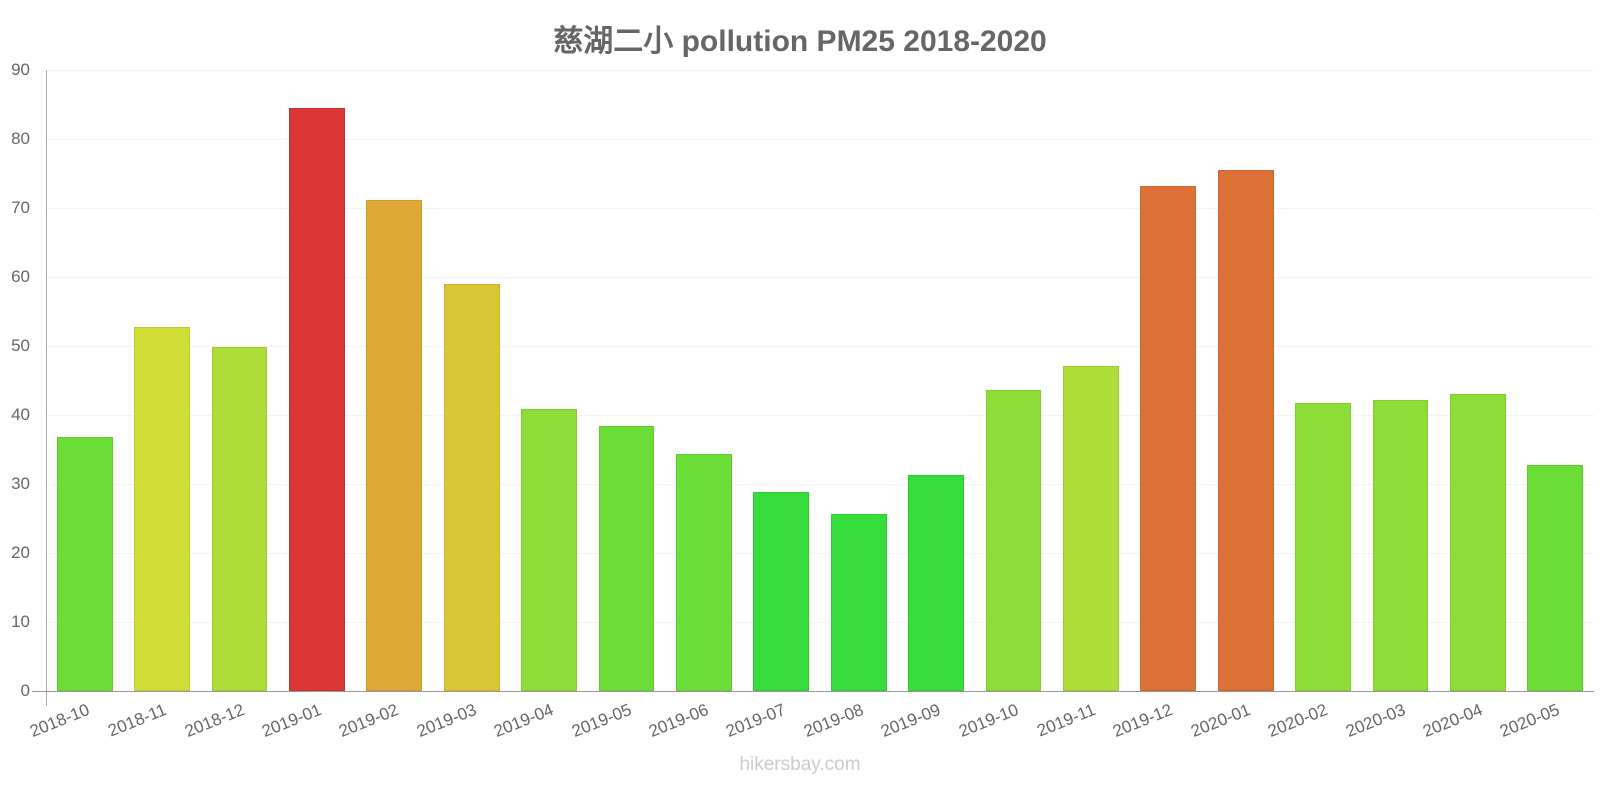 This screenshot has height=800, width=1600. I want to click on x-tick-label: 2019-07, so click(756, 720).